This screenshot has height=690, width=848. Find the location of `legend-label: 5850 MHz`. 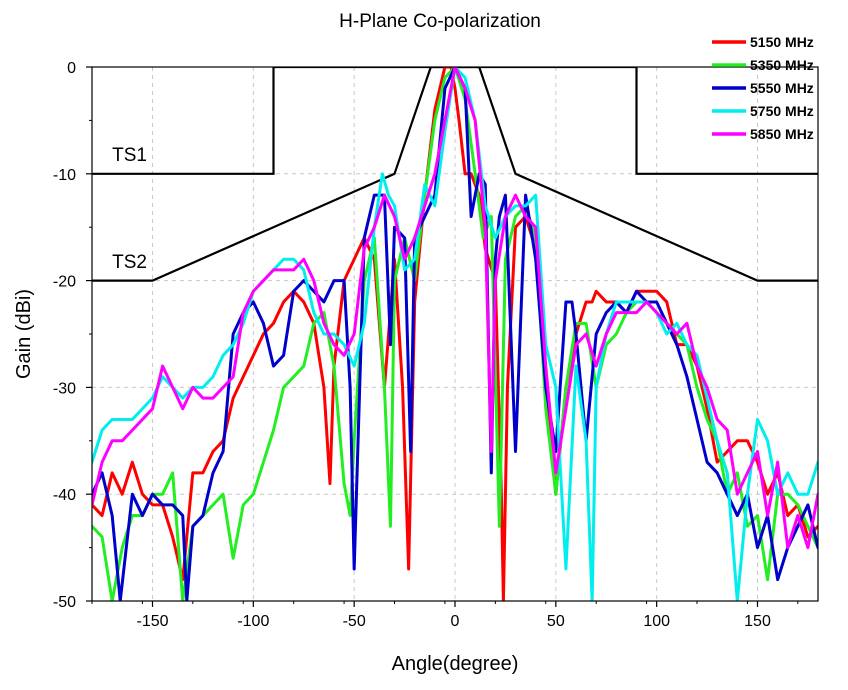

legend-label: 5850 MHz is located at coordinates (782, 134).